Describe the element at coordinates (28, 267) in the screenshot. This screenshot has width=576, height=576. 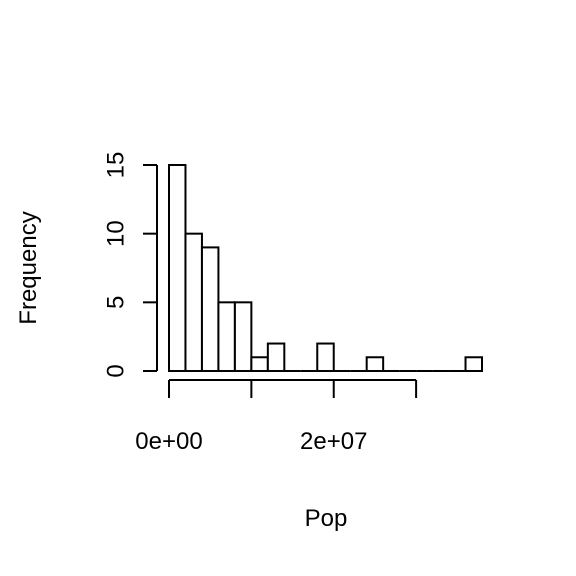
I see `y-axis-label: Frequency` at that location.